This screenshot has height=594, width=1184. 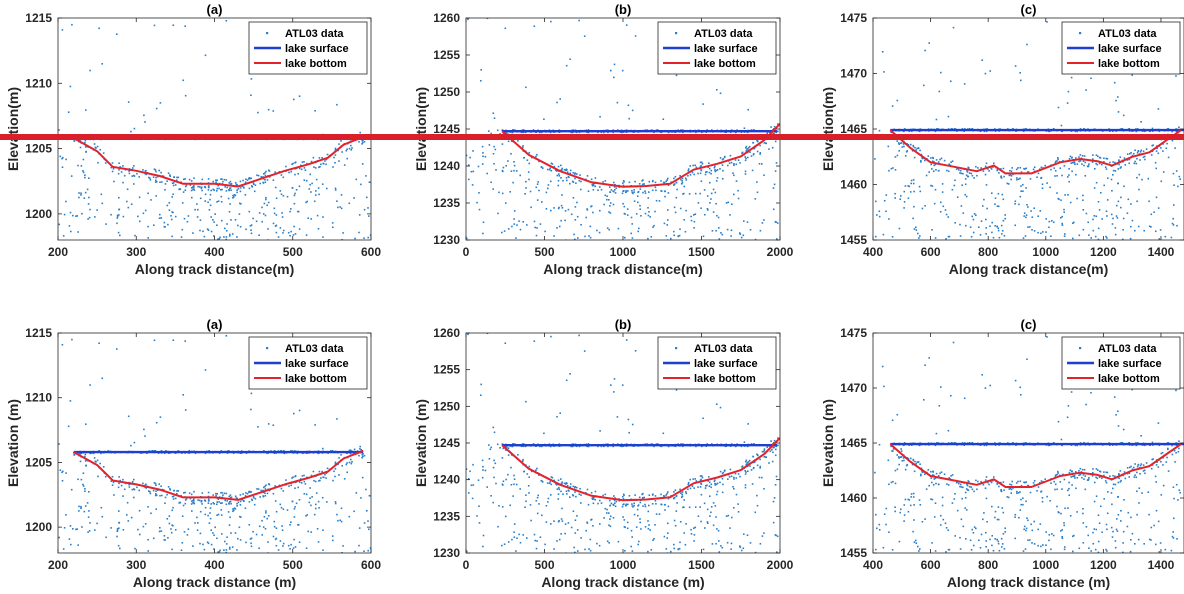 What do you see at coordinates (214, 252) in the screenshot?
I see `x-tick-label: 400` at bounding box center [214, 252].